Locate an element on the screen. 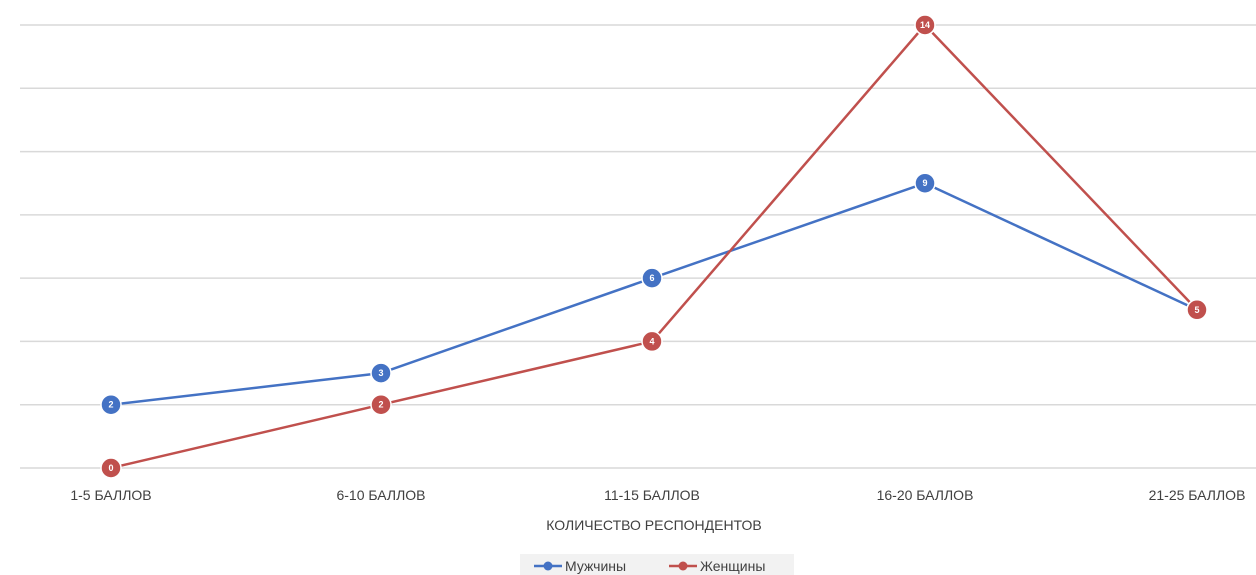 The image size is (1256, 575). data-label: 4 is located at coordinates (651, 341).